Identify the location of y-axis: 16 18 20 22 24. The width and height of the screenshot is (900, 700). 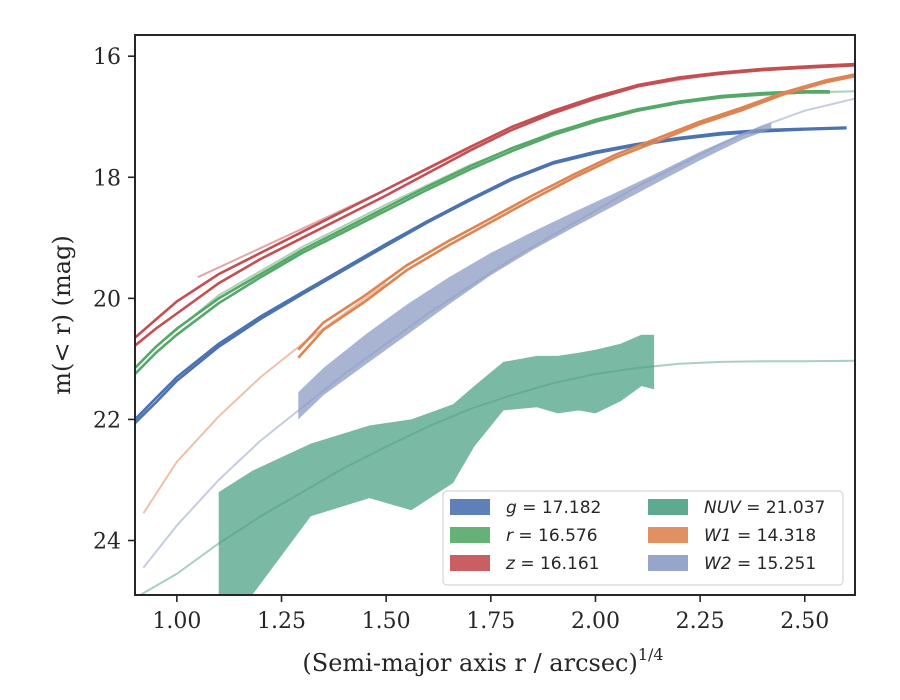
(114, 300).